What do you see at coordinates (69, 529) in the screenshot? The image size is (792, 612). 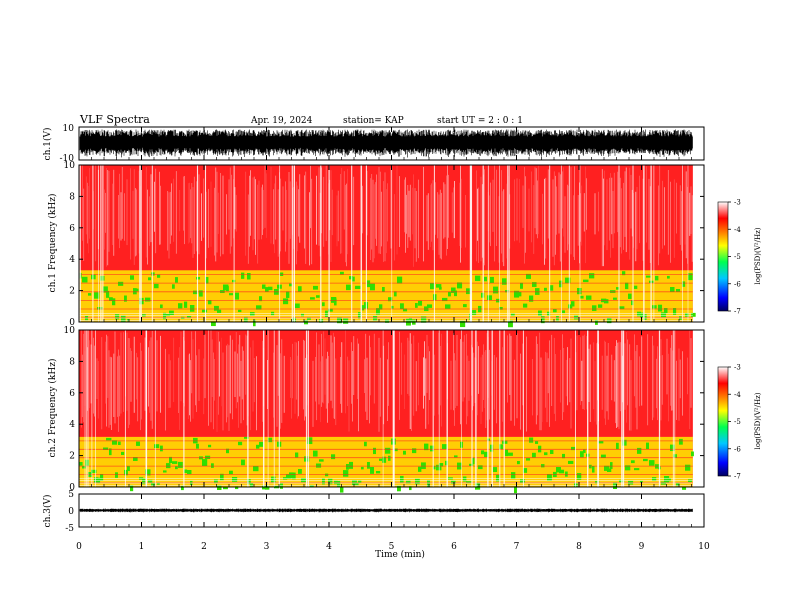 I see `ch3-ytick-minus5: -5` at bounding box center [69, 529].